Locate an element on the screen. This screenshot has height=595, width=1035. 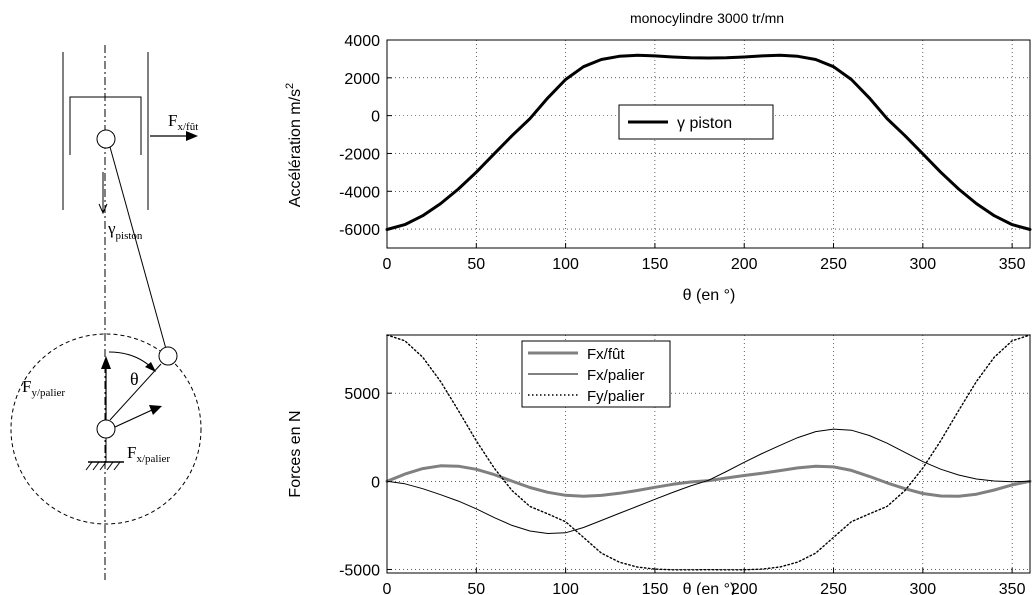
y-tick-label: -5000 is located at coordinates (359, 570).